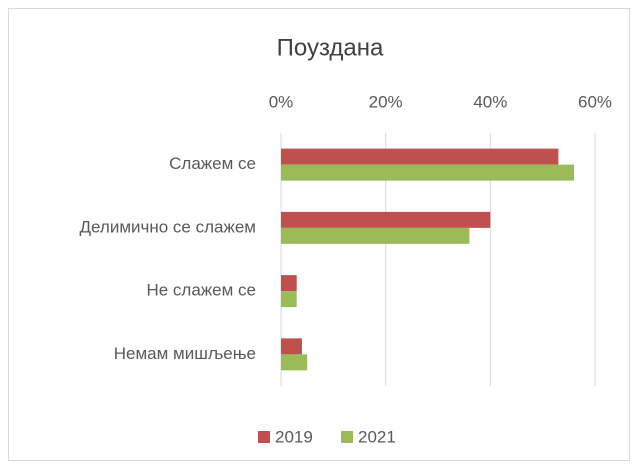 Image resolution: width=638 pixels, height=469 pixels. Describe the element at coordinates (212, 163) in the screenshot. I see `y-tick-label: Слажем се` at that location.